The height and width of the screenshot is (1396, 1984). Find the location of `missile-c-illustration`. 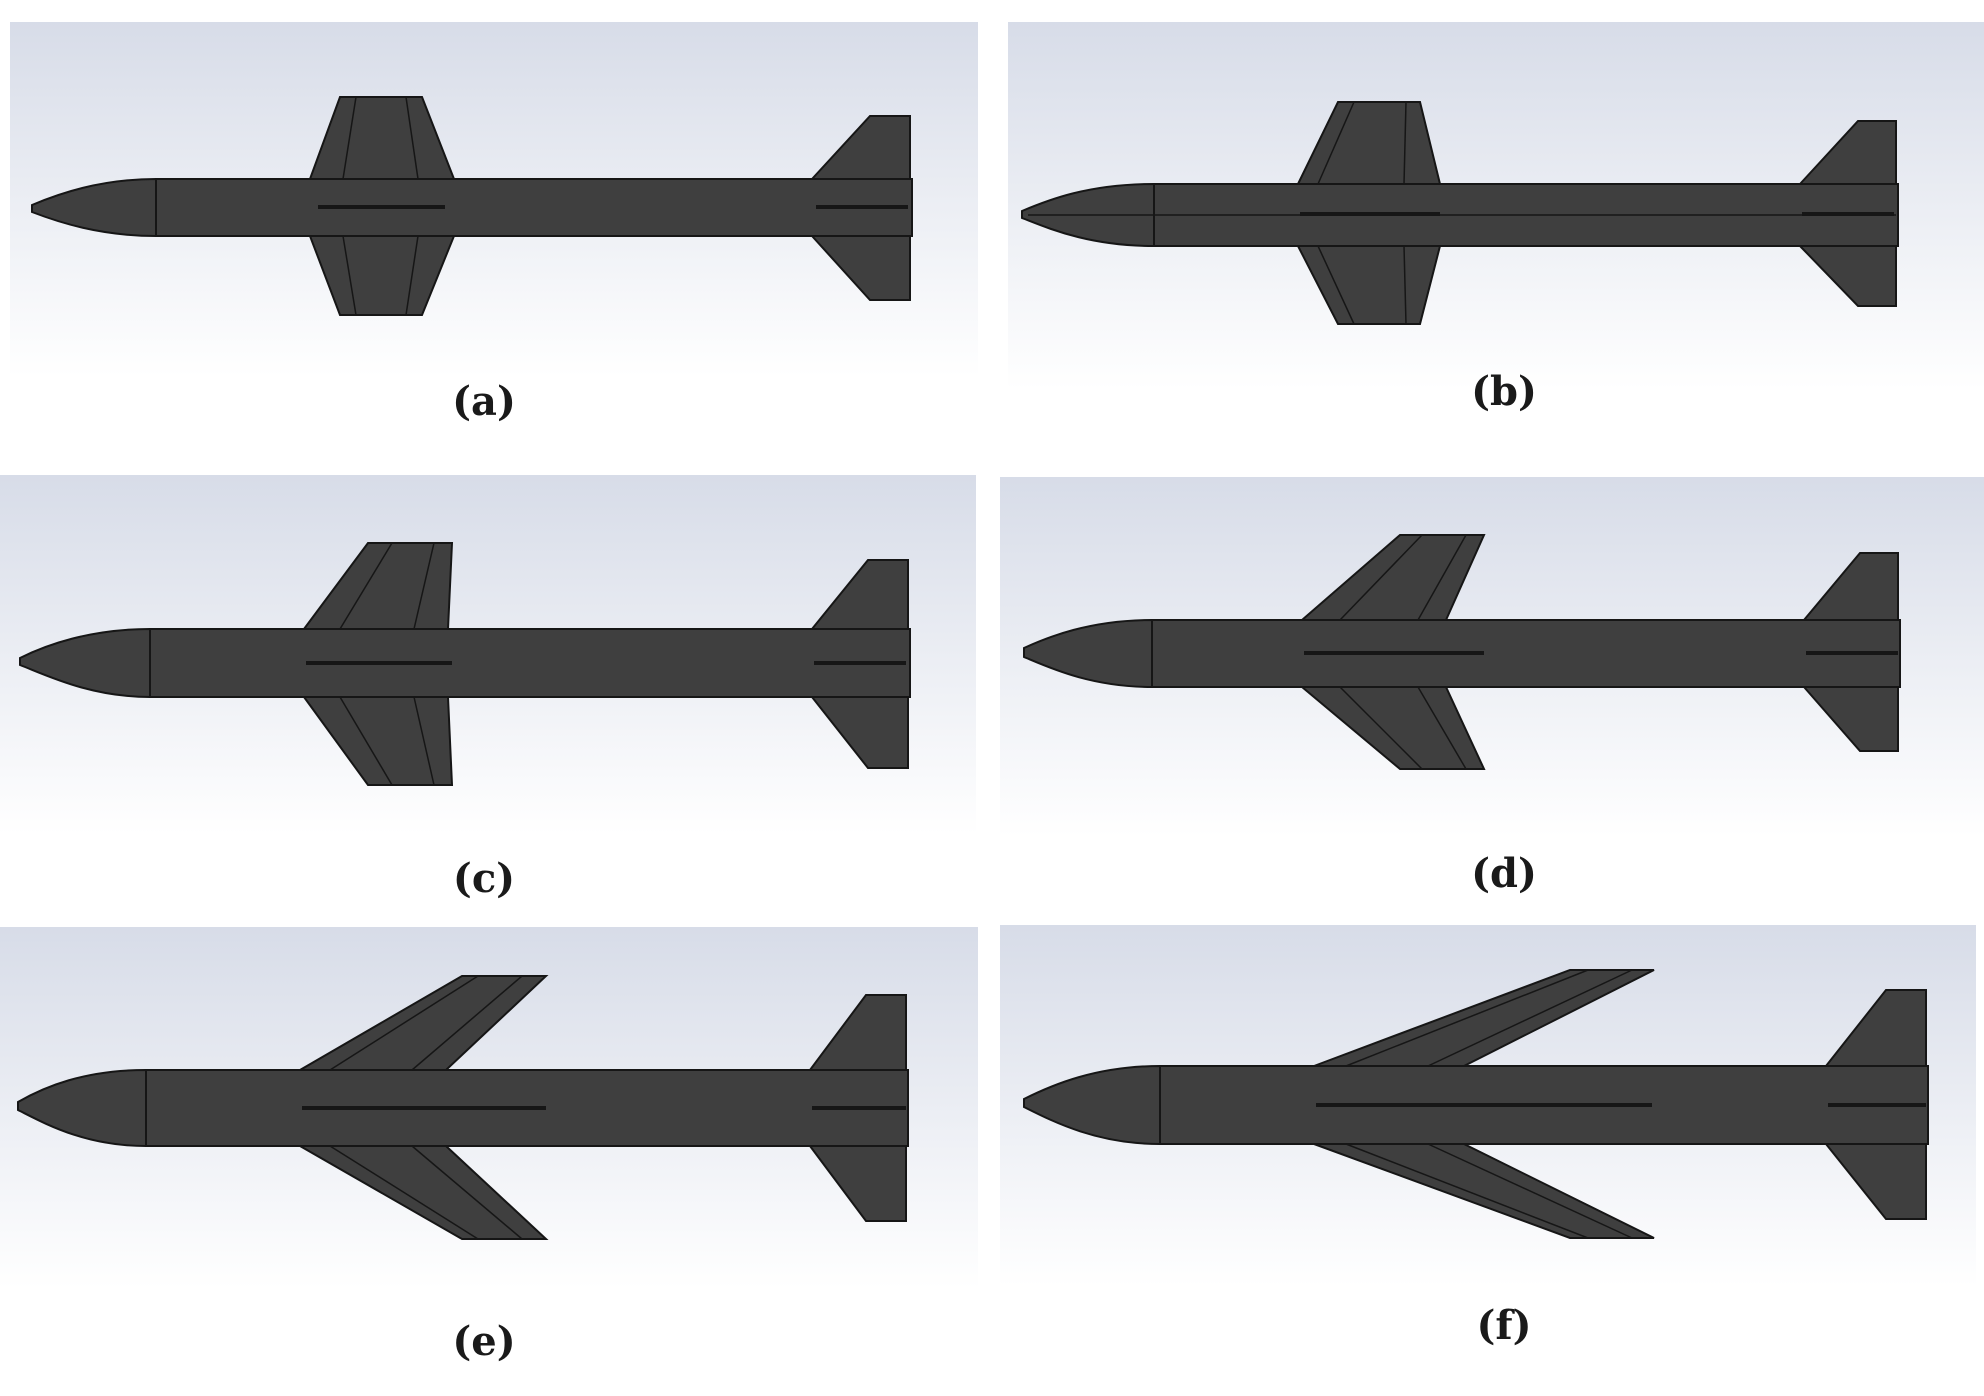

missile-c-illustration is located at coordinates (488, 655).